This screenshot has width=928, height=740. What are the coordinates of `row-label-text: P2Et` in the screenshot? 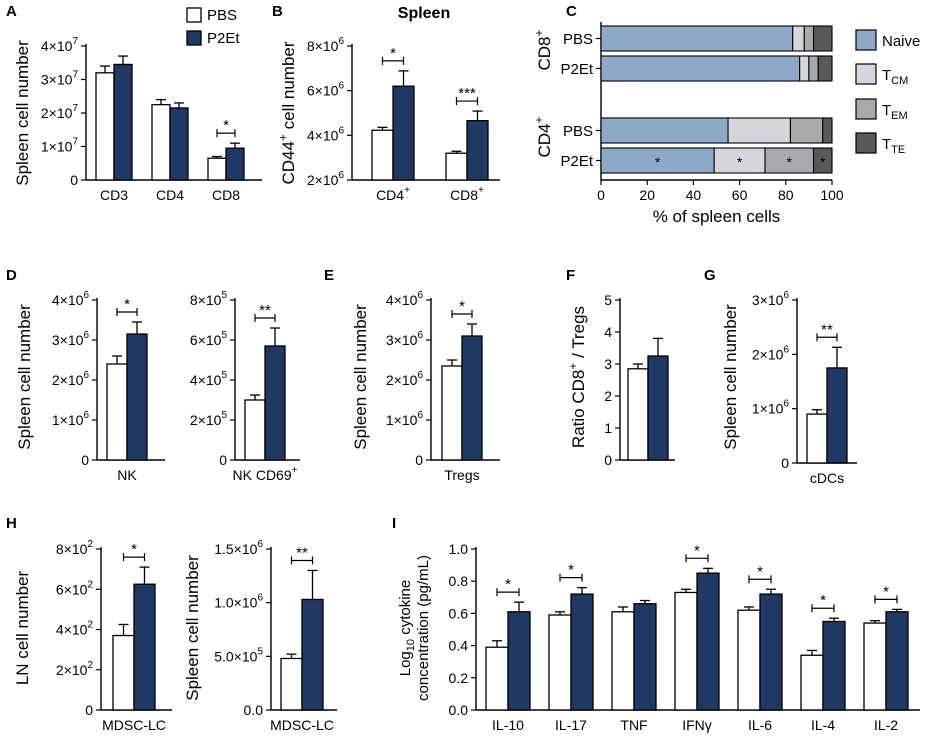 It's located at (576, 161).